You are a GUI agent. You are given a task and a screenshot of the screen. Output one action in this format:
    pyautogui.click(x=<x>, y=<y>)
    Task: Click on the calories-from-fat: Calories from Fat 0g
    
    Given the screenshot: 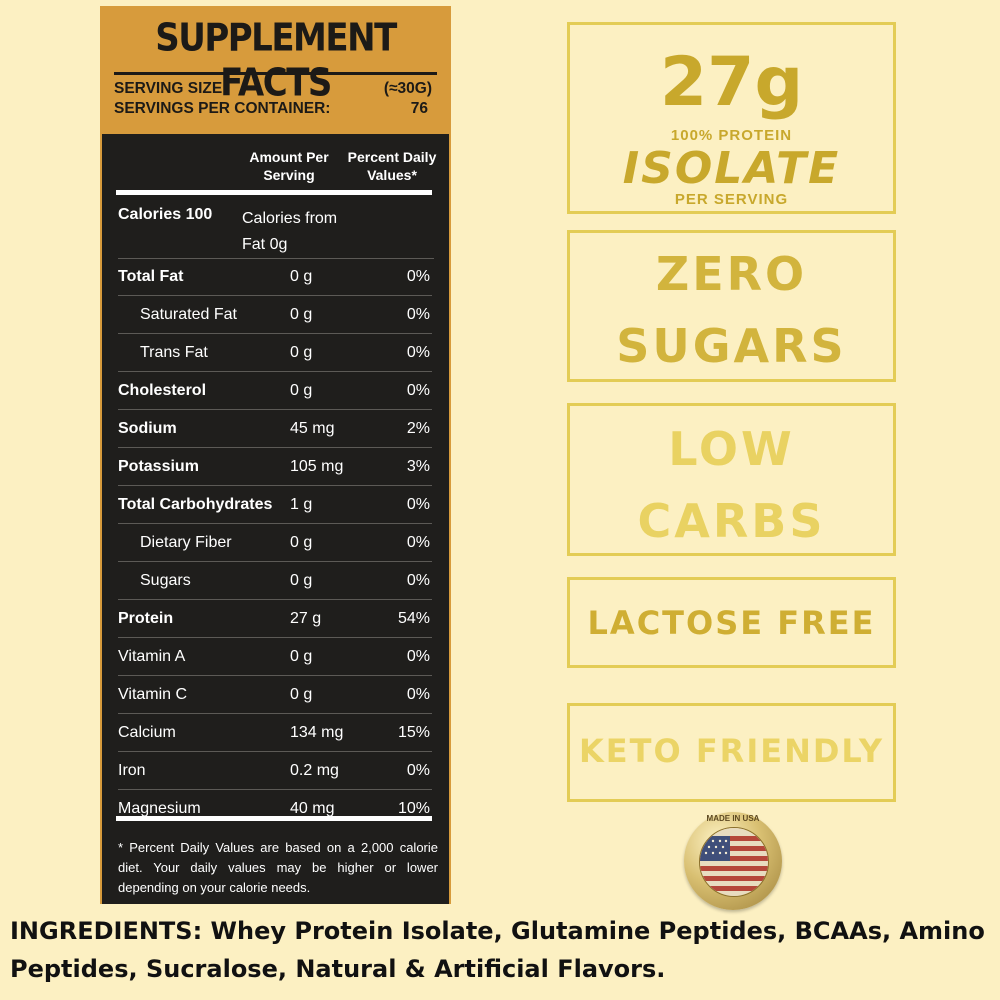 What is the action you would take?
    pyautogui.click(x=290, y=231)
    